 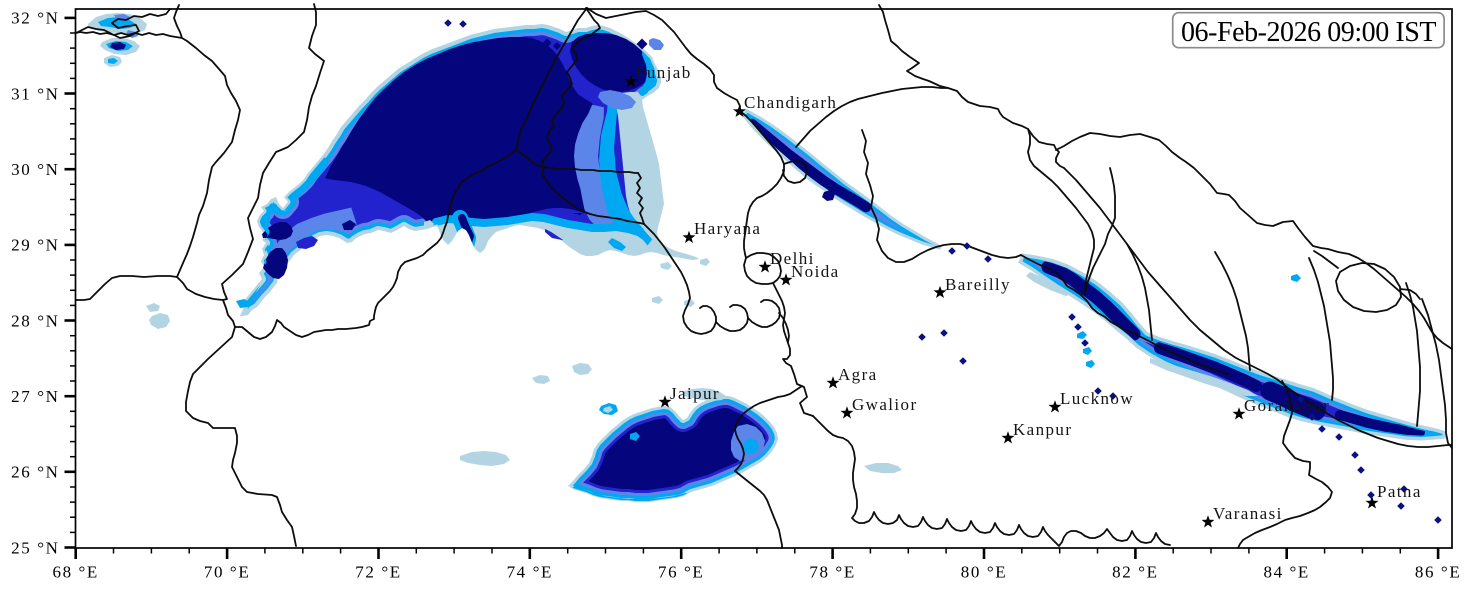 I want to click on svg-text: 82 °E, so click(x=1135, y=572).